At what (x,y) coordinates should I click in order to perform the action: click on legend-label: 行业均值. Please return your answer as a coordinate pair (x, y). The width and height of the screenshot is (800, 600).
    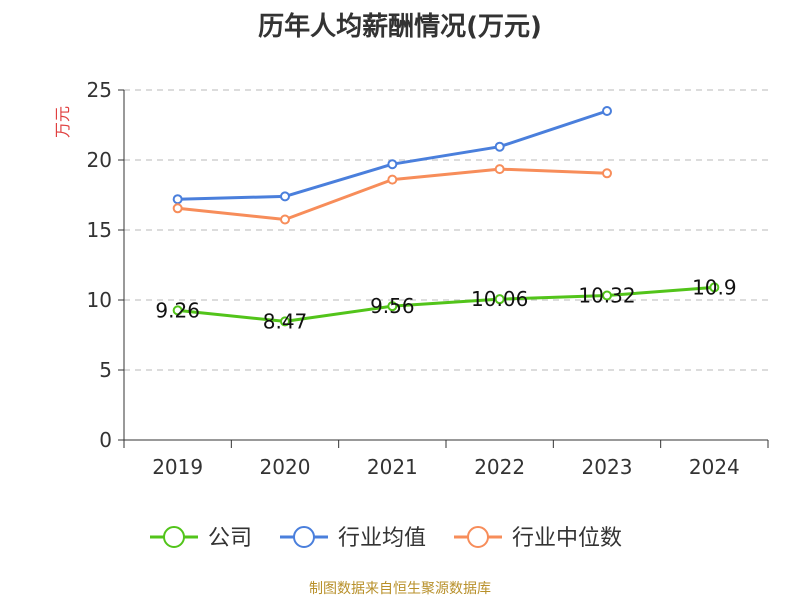
    Looking at the image, I should click on (382, 538).